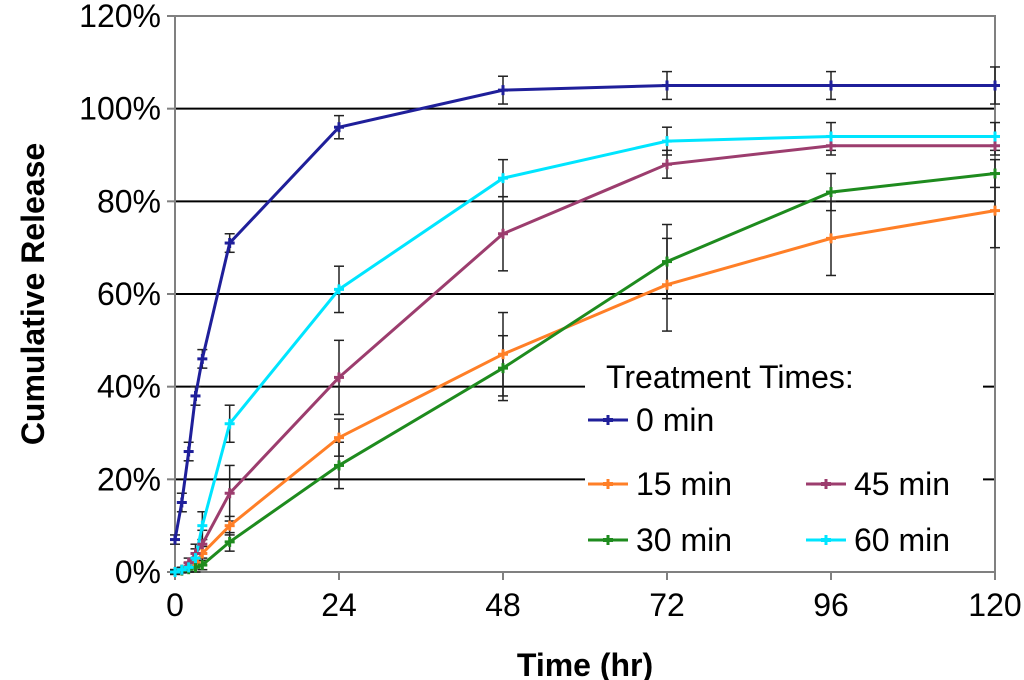 This screenshot has width=1024, height=680. What do you see at coordinates (675, 420) in the screenshot?
I see `legend-label: 0 min` at bounding box center [675, 420].